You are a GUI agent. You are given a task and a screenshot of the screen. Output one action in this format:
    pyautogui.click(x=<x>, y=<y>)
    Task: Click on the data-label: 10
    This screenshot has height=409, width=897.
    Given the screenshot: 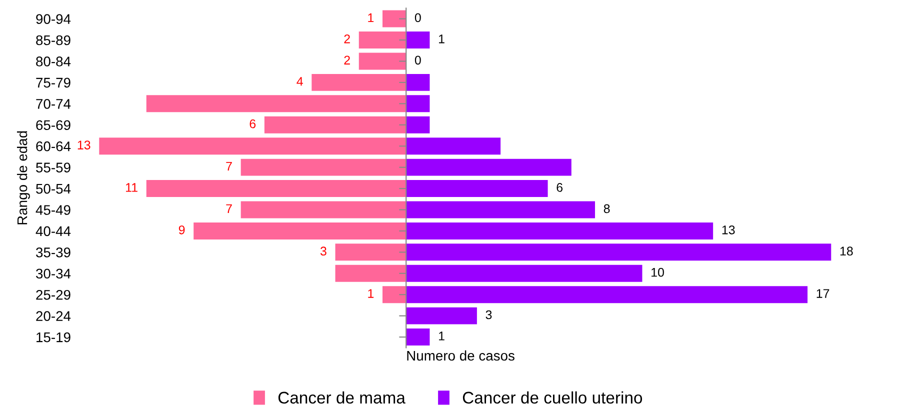 What is the action you would take?
    pyautogui.click(x=658, y=272)
    